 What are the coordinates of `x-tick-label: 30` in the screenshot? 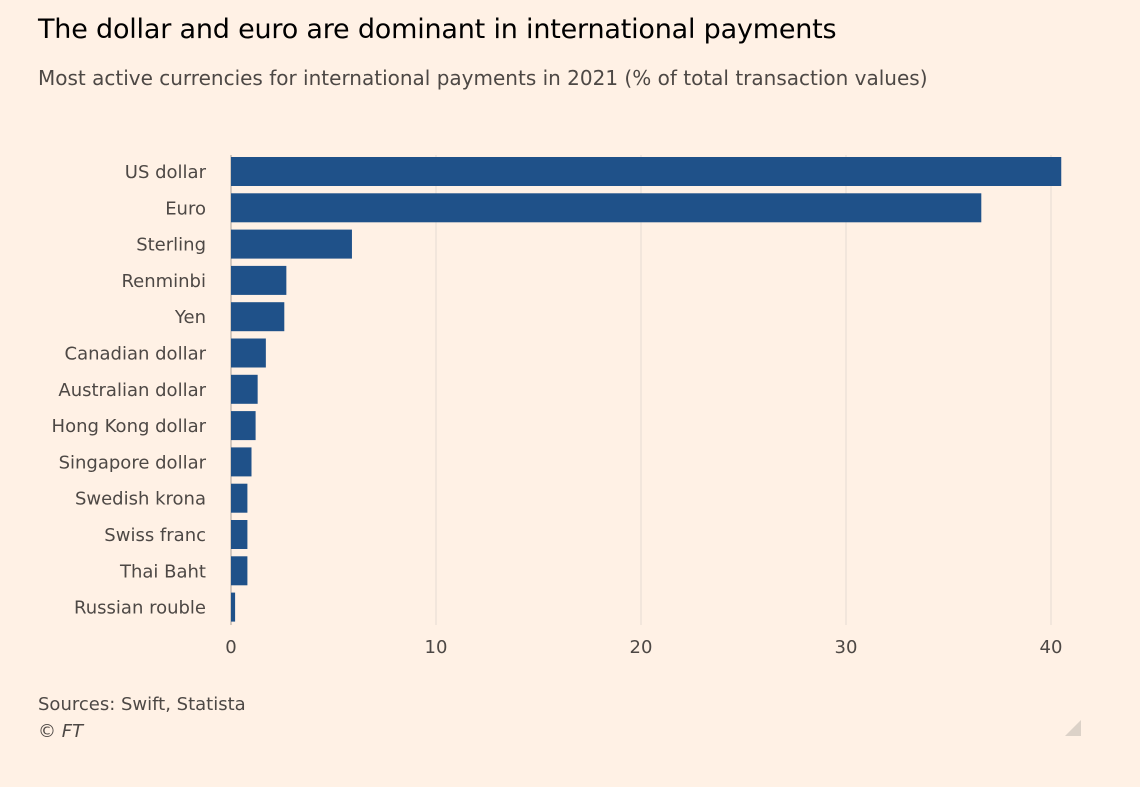 It's located at (846, 647).